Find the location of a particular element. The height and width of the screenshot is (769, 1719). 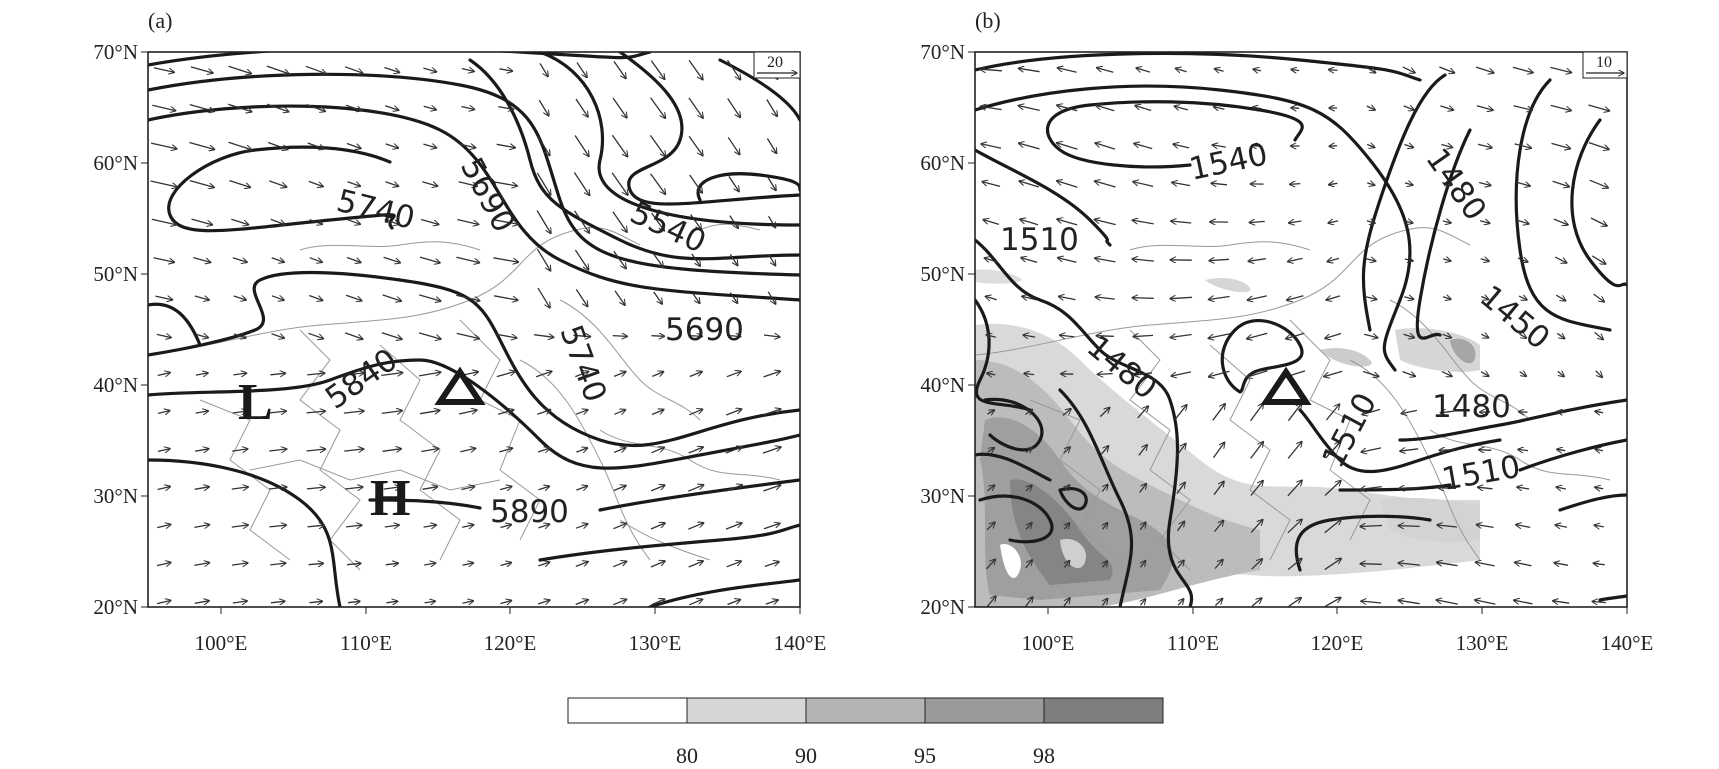

y-axis-a: 70°N 60°N 50°N 40°N 30°N 20°N is located at coordinates (120, 329).